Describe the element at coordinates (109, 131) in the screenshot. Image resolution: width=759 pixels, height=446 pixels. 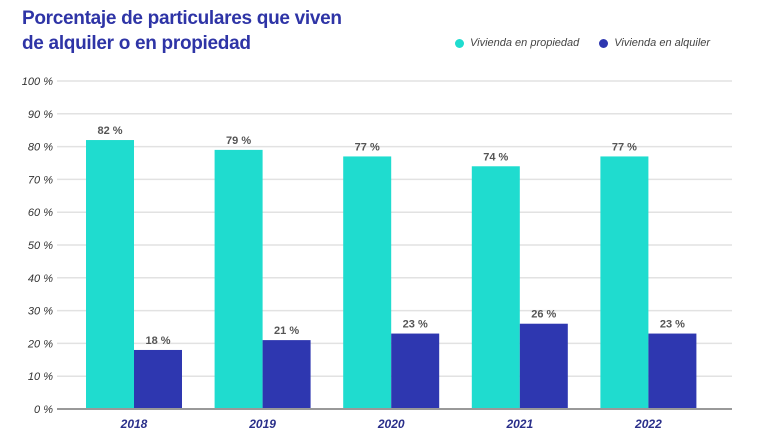
I see `data-label: 82 %` at that location.